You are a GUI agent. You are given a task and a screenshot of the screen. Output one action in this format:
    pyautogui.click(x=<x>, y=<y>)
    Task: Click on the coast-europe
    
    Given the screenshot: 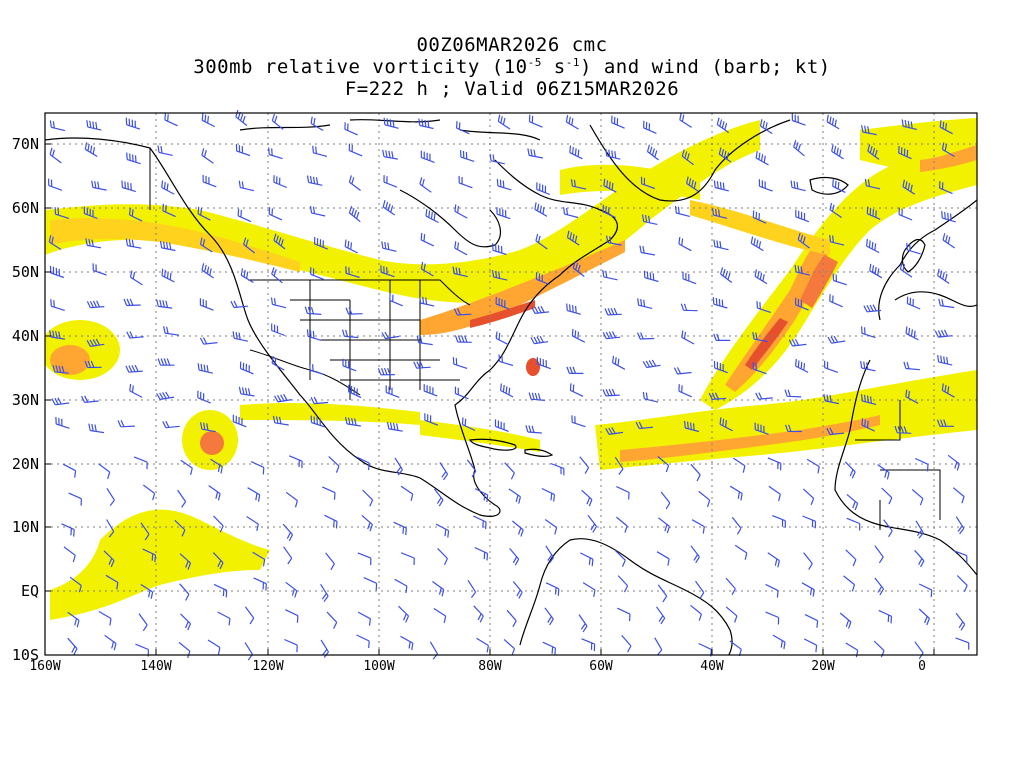 What is the action you would take?
    pyautogui.click(x=927, y=260)
    